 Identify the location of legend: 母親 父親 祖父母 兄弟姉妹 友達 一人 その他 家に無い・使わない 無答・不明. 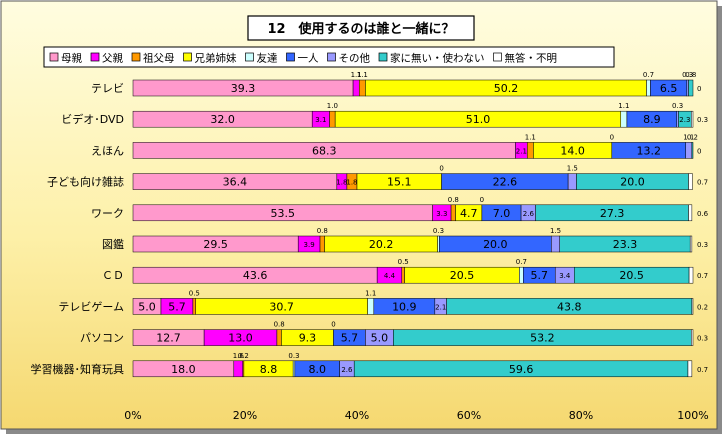
(303, 58).